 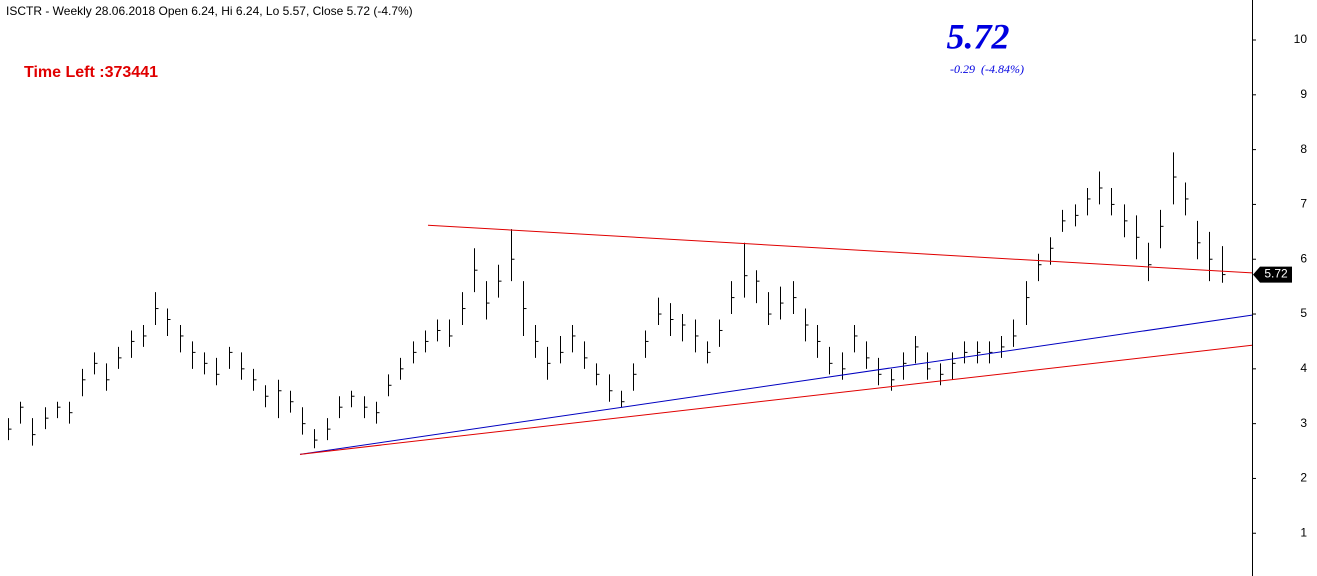 I want to click on y-tick-label: 3, so click(x=1303, y=423).